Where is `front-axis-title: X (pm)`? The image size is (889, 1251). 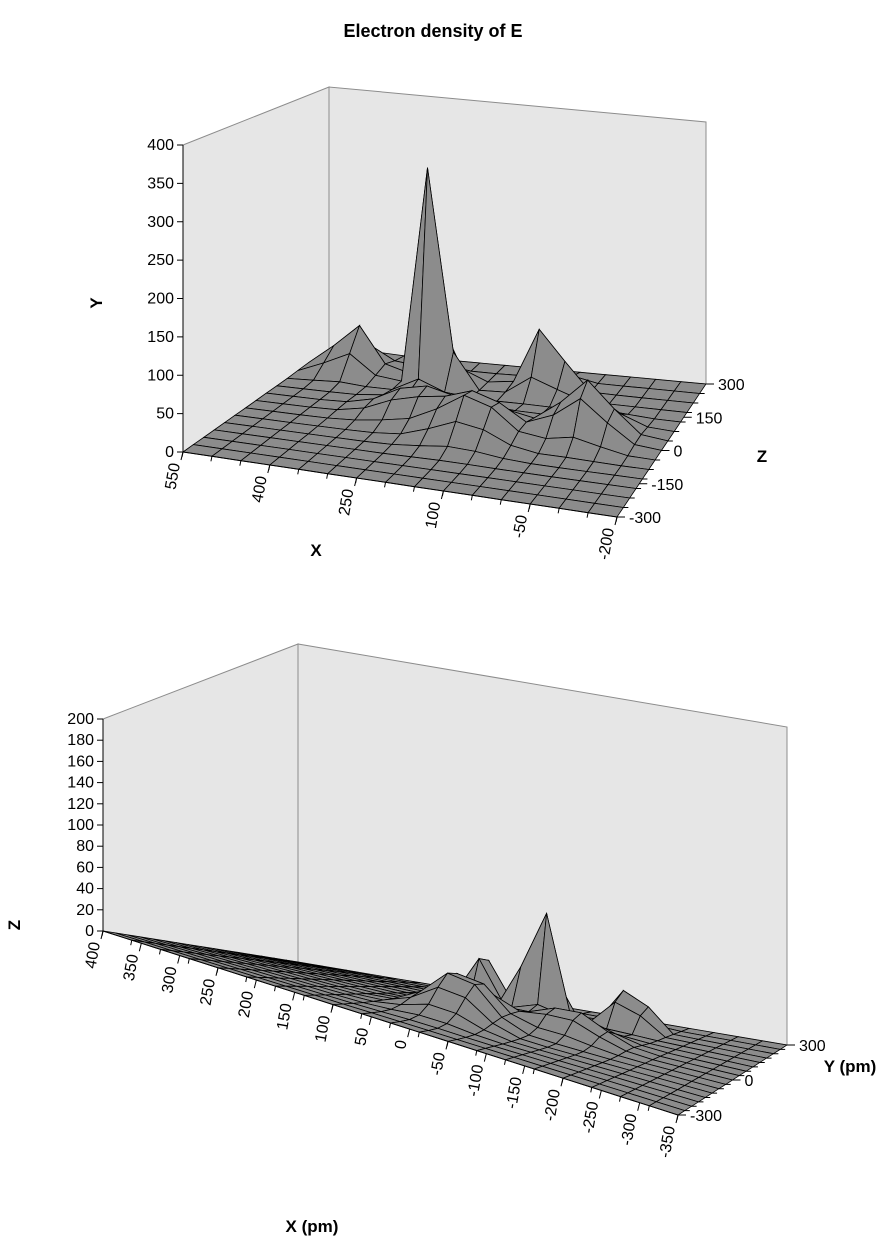 front-axis-title: X (pm) is located at coordinates (312, 1226).